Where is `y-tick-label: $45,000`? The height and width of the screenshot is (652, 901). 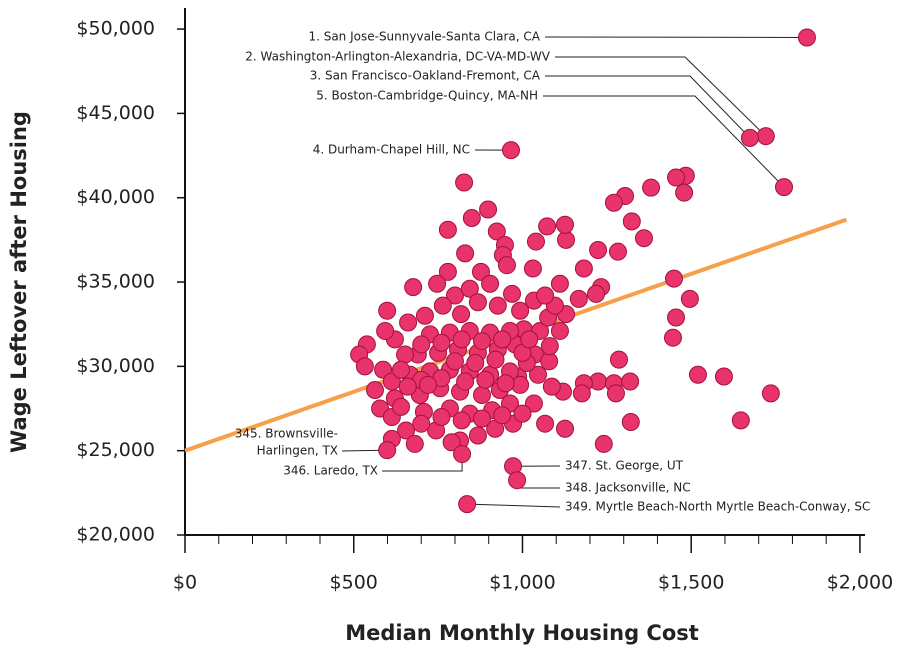 y-tick-label: $45,000 is located at coordinates (115, 113).